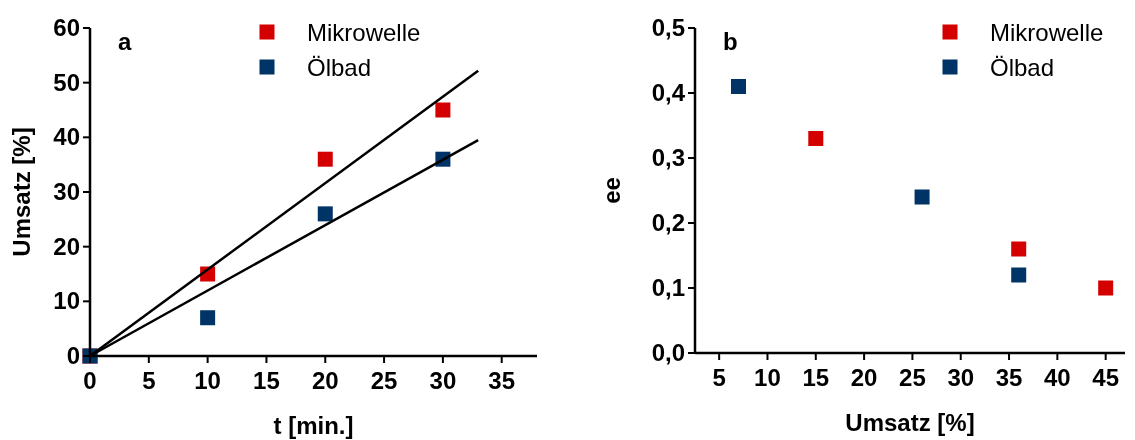  What do you see at coordinates (611, 190) in the screenshot?
I see `y-axis-title: ee` at bounding box center [611, 190].